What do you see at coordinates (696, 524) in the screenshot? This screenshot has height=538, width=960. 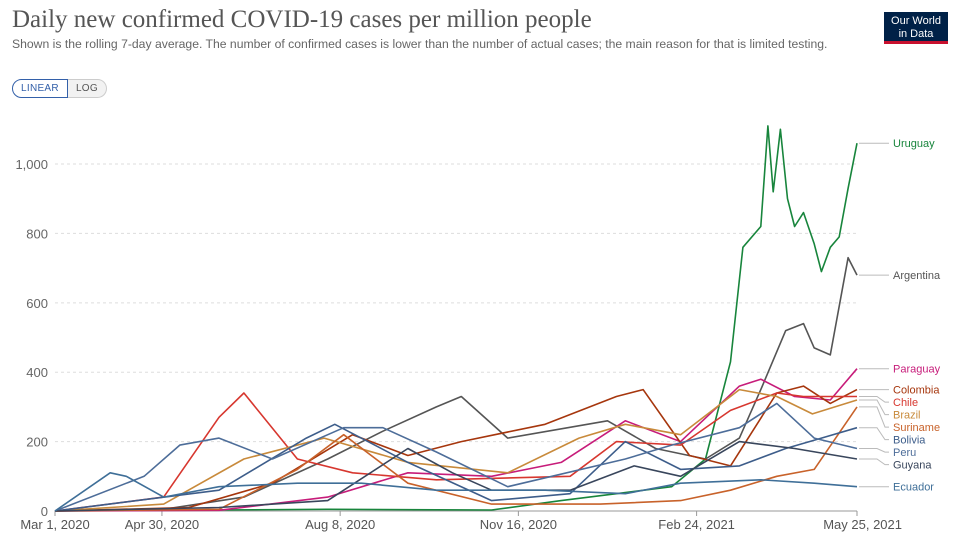 I see `x-tick-label: Feb 24, 2021` at bounding box center [696, 524].